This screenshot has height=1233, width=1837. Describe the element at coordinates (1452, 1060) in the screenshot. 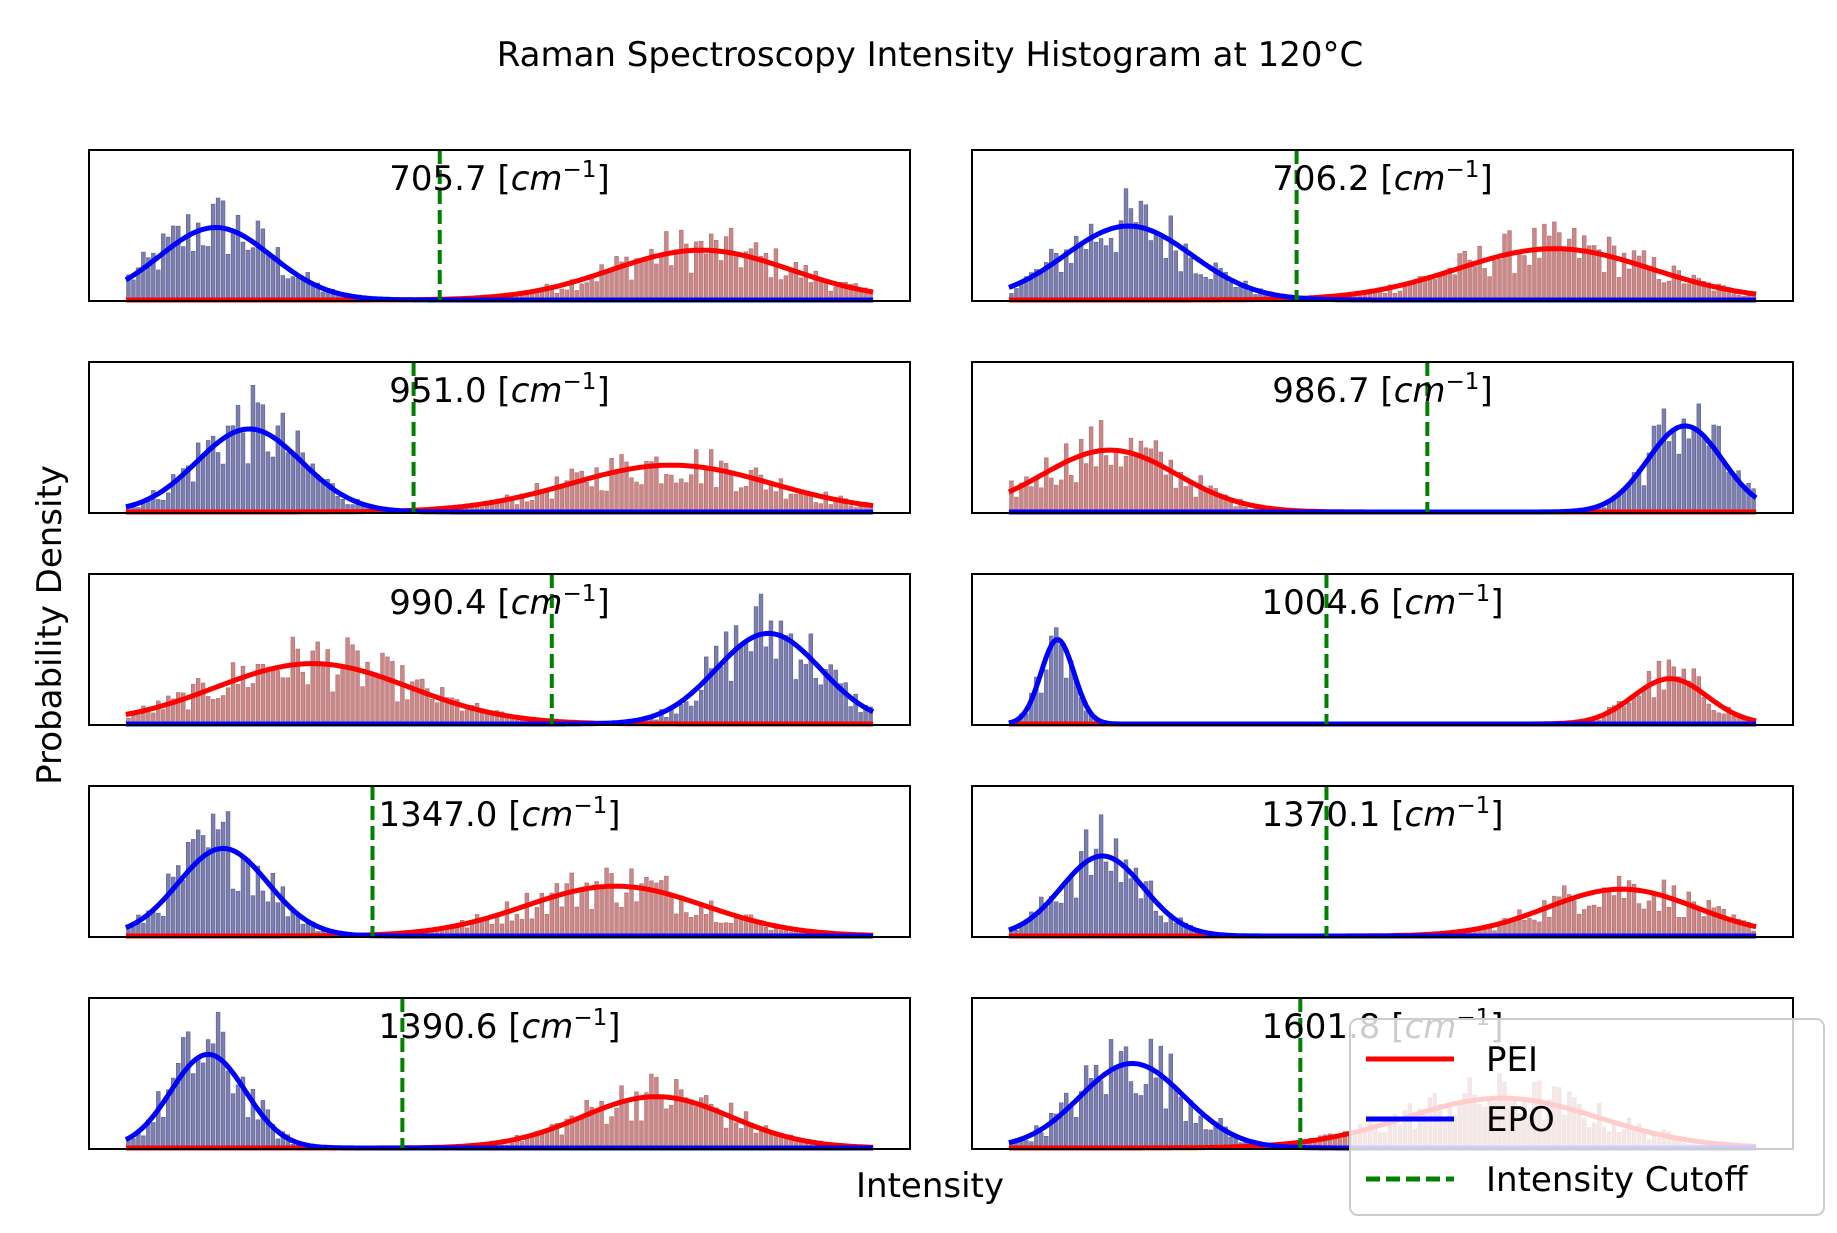

I see `legend-item: PEI` at that location.